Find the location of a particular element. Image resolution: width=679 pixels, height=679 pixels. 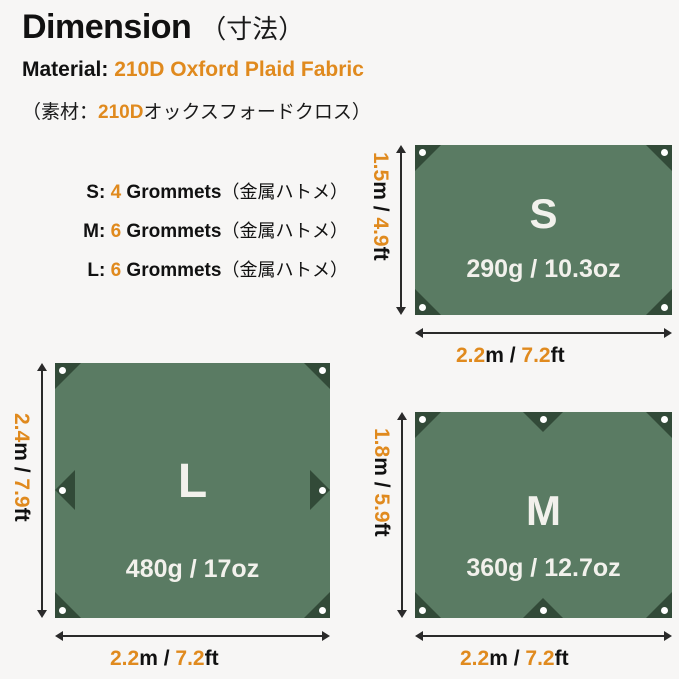

height-num-l-m: 2.4 is located at coordinates (21, 428).